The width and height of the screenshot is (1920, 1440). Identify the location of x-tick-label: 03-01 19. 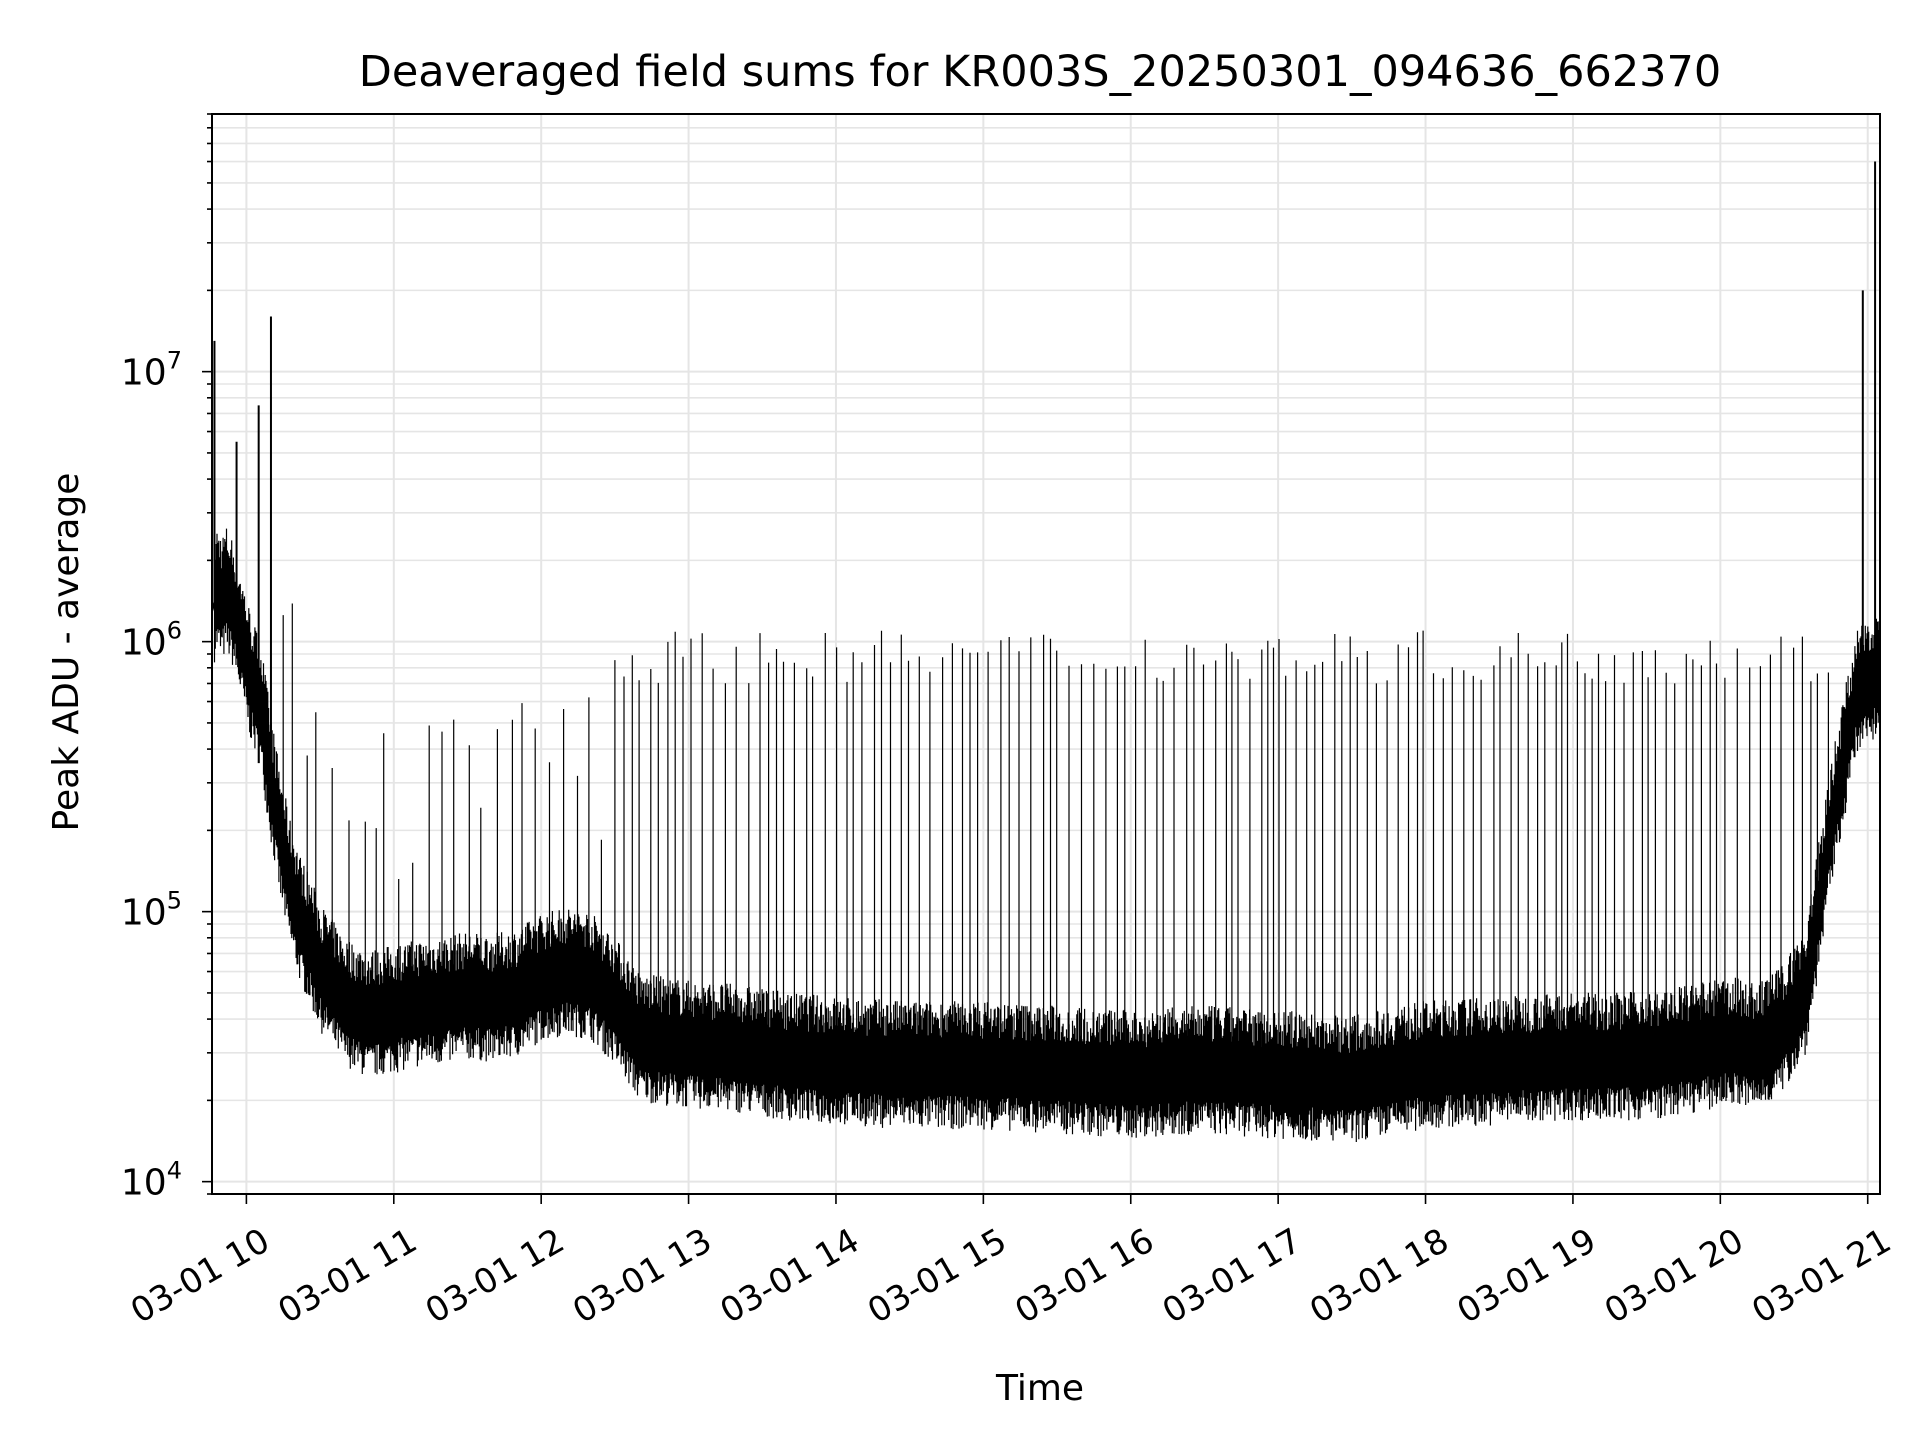
(1527, 1276).